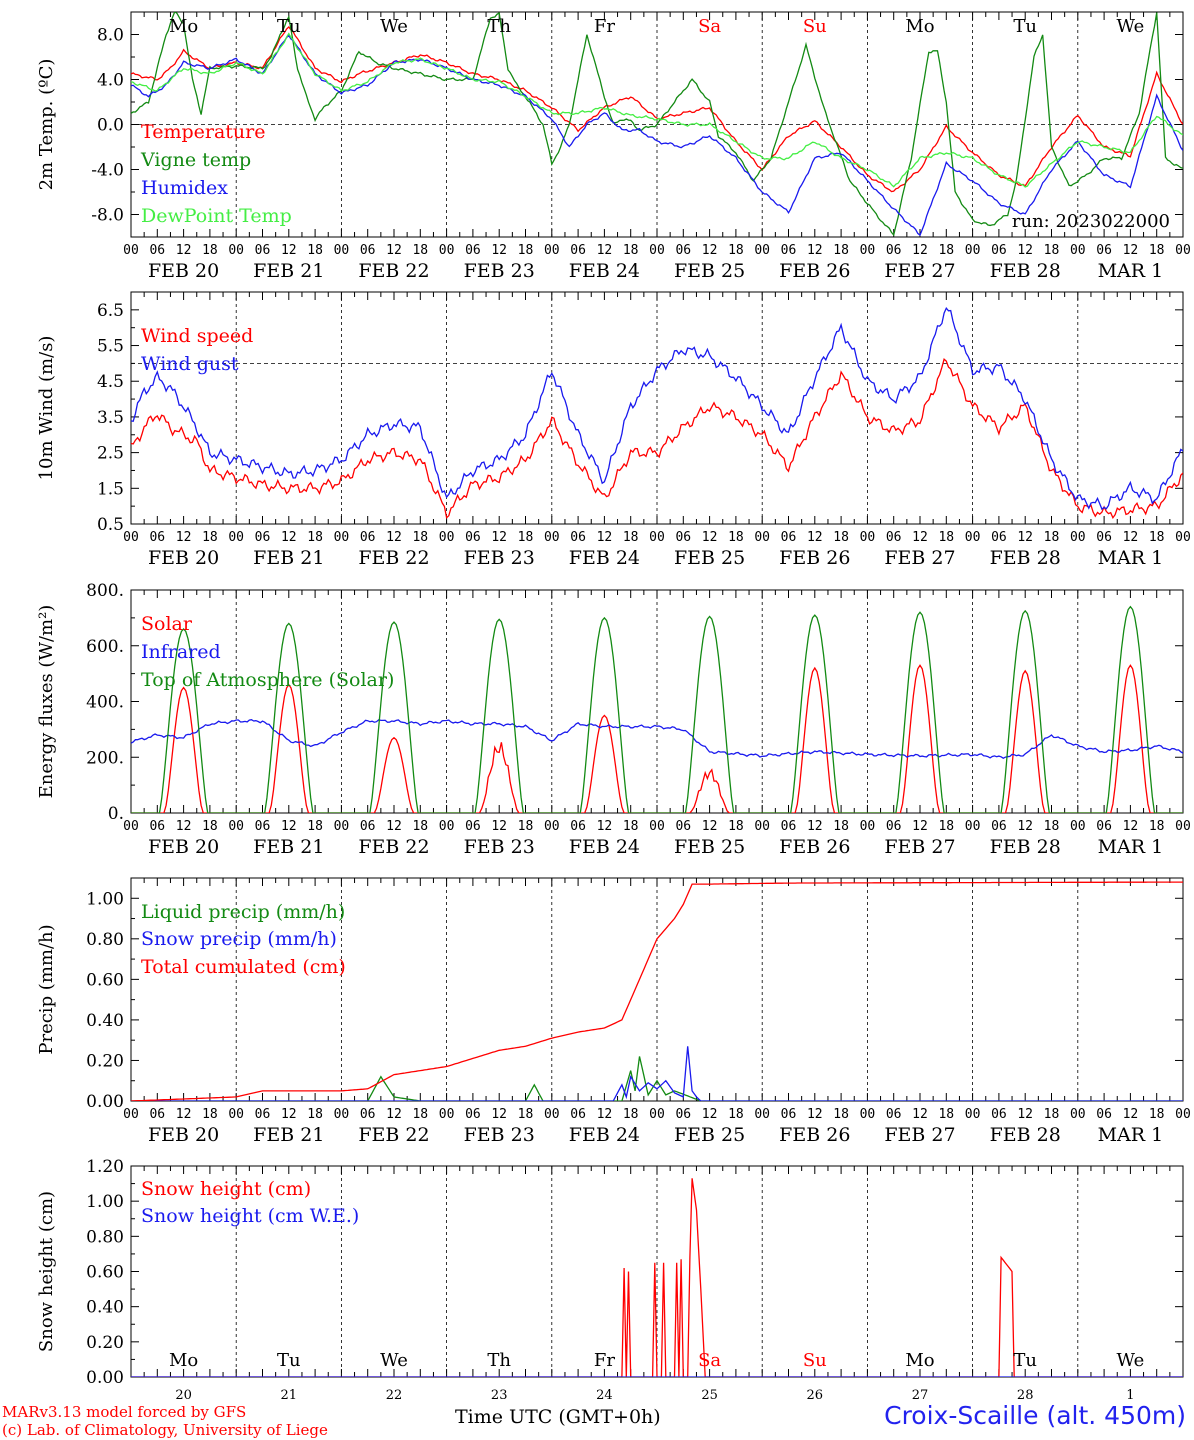 The image size is (1194, 1440). What do you see at coordinates (46, 125) in the screenshot?
I see `y-axis-label: 2m Temp. (ºC)` at bounding box center [46, 125].